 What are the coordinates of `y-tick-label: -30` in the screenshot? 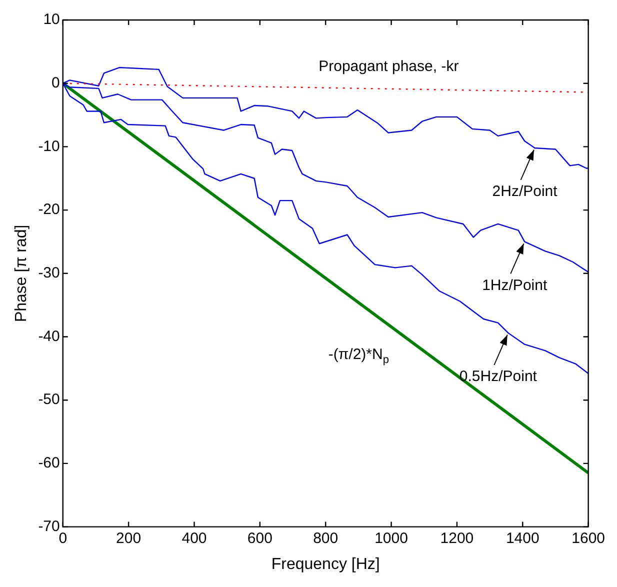 It's located at (49, 273).